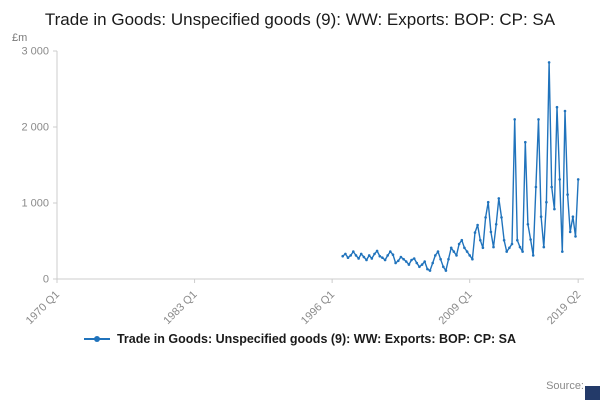 This screenshot has width=600, height=400. I want to click on svg-text: 2 000, so click(35, 128).